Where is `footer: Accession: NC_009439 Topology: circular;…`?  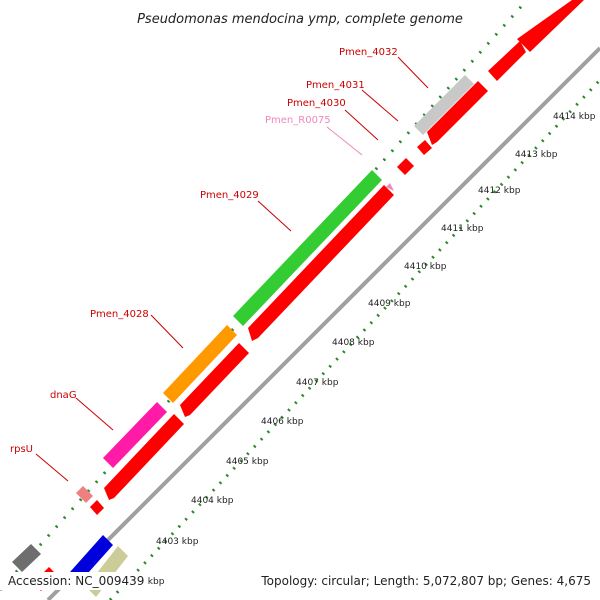
footer: Accession: NC_009439 Topology: circular;… is located at coordinates (295, 581).